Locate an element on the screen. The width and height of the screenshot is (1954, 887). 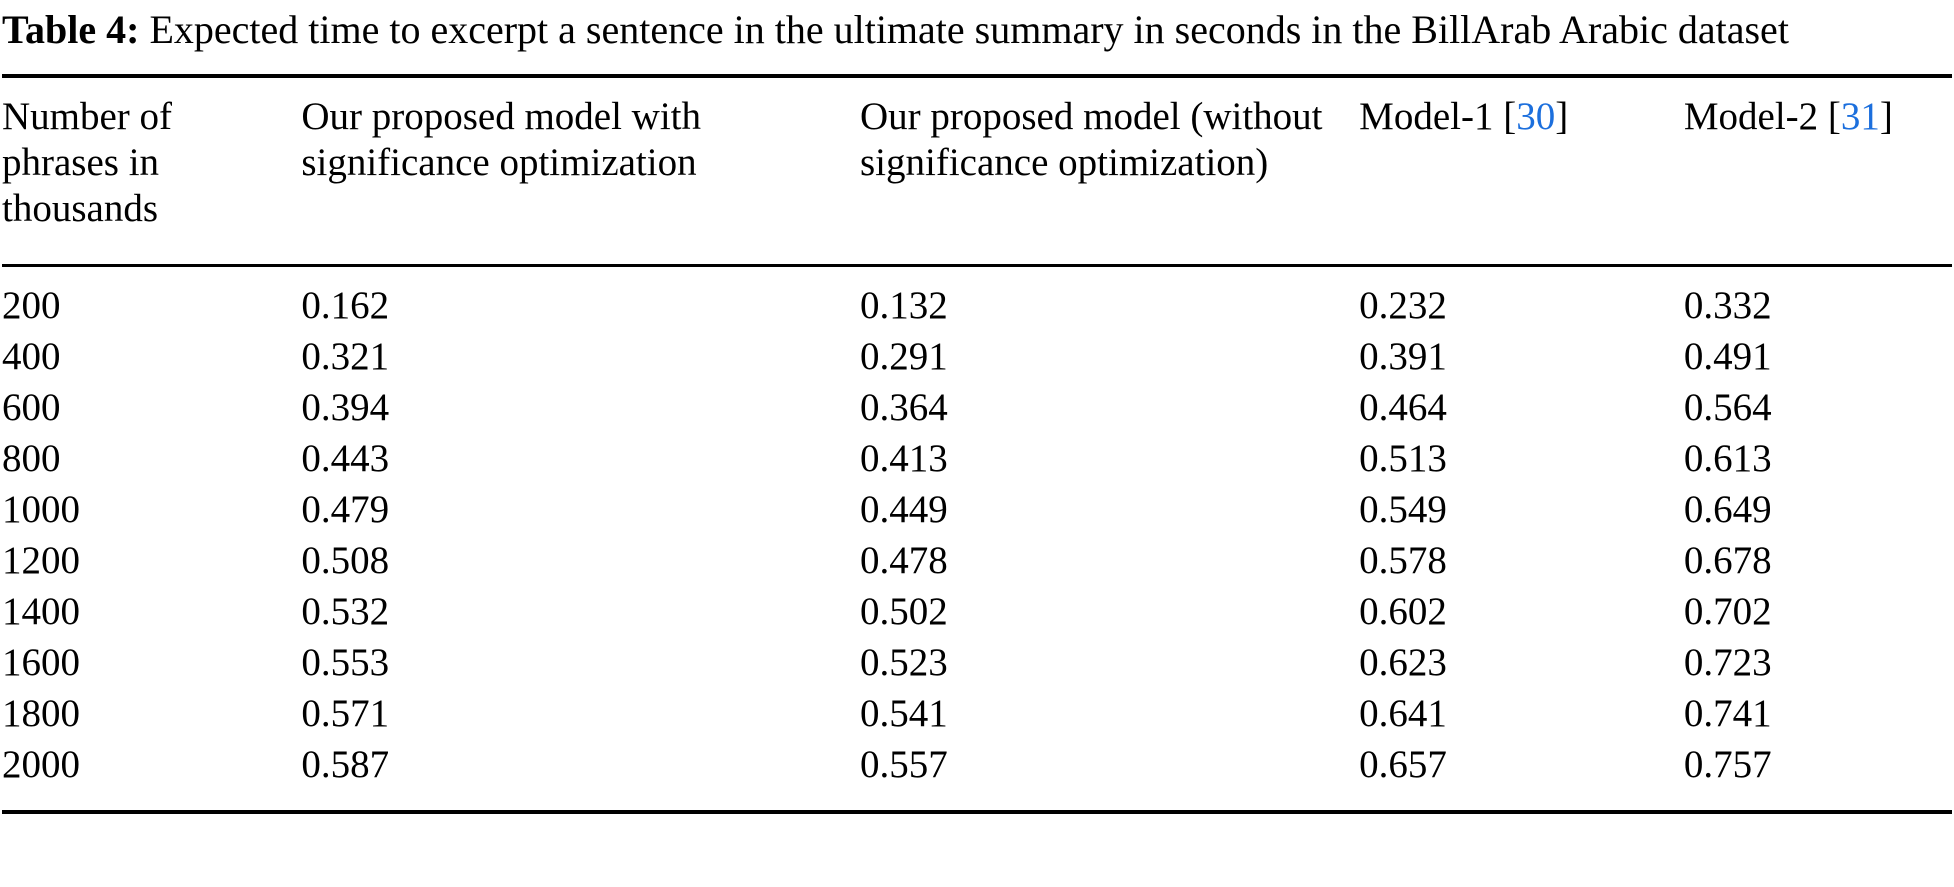
table-row: 400 0.321 0.291 0.391 0.491 is located at coordinates (977, 356).